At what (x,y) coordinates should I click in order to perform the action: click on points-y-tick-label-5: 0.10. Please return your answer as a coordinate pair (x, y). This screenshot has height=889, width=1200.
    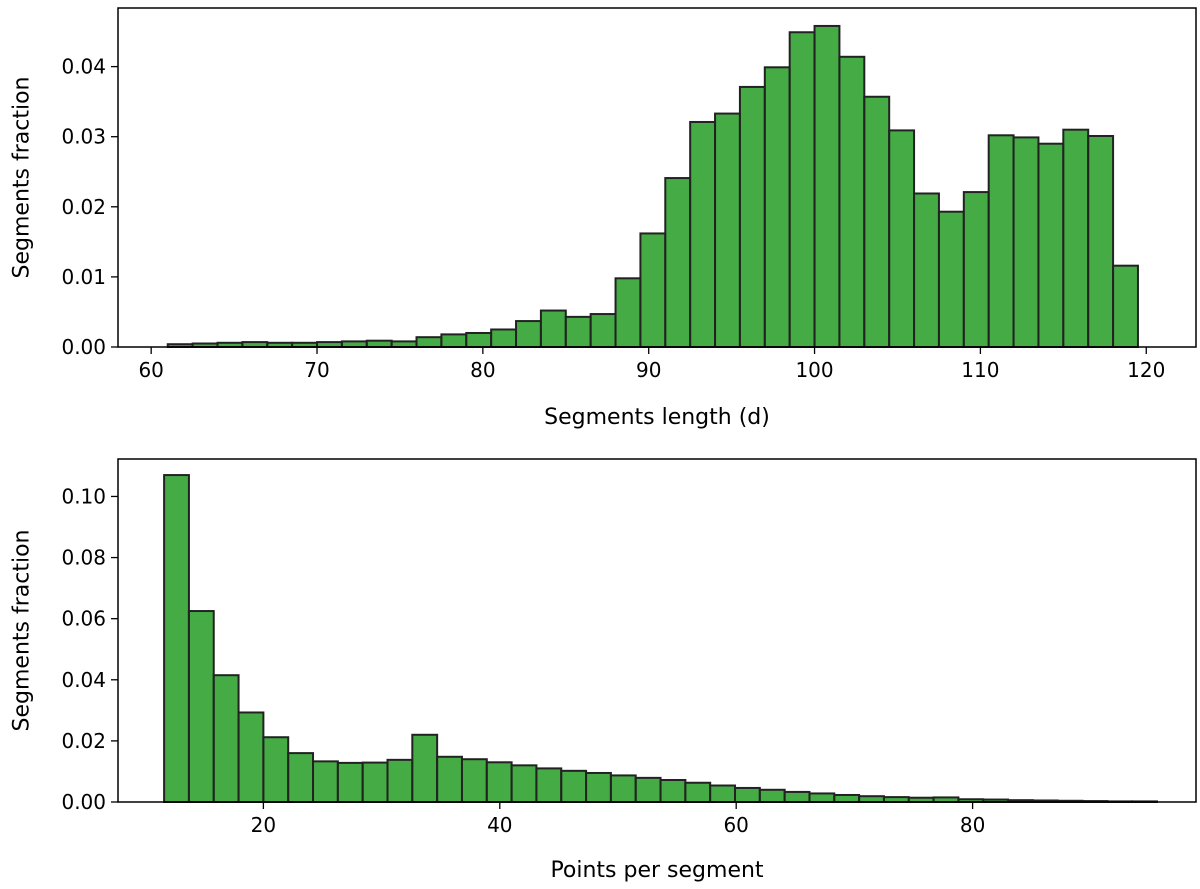
    Looking at the image, I should click on (83, 496).